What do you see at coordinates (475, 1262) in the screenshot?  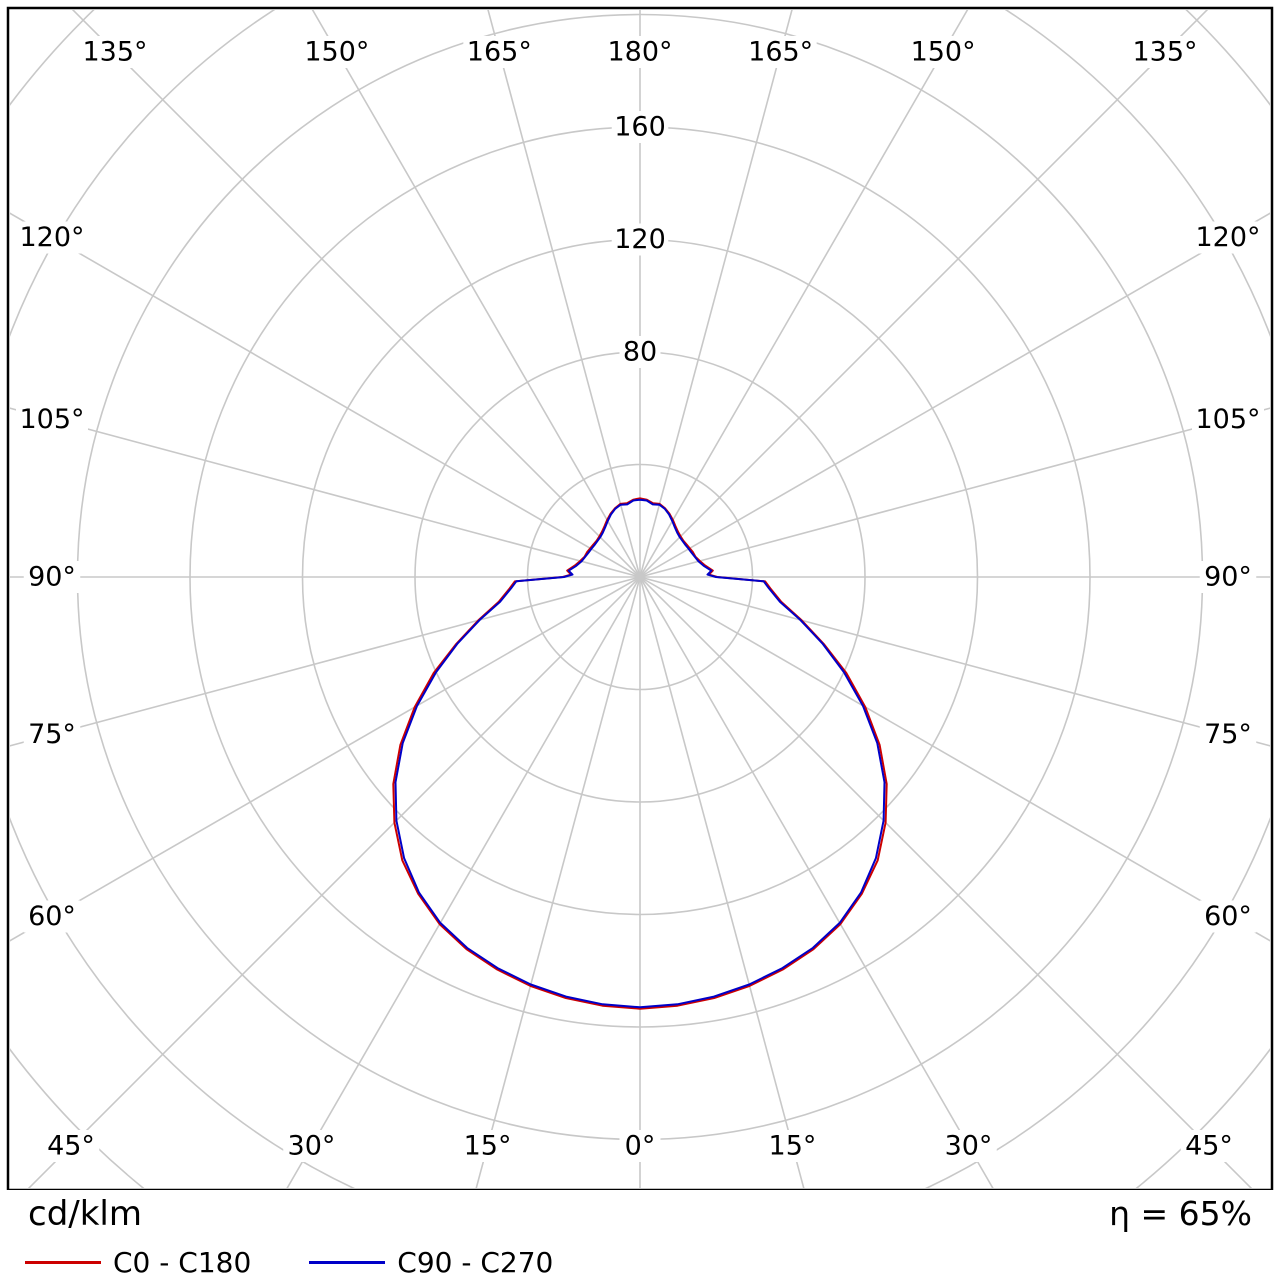 I see `legend-label-c90: C90 - C270` at bounding box center [475, 1262].